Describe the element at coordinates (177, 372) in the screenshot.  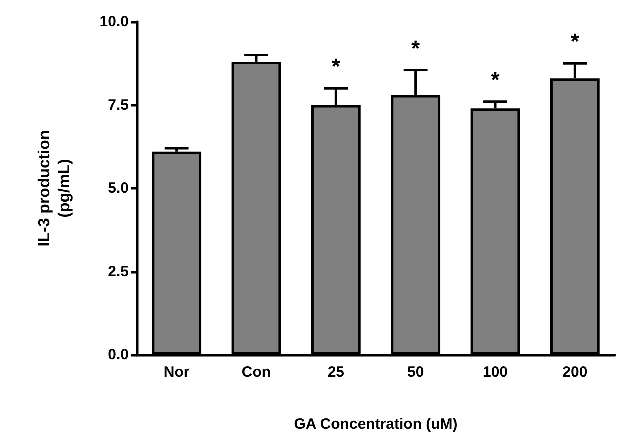
I see `x-tick-label: Nor` at that location.